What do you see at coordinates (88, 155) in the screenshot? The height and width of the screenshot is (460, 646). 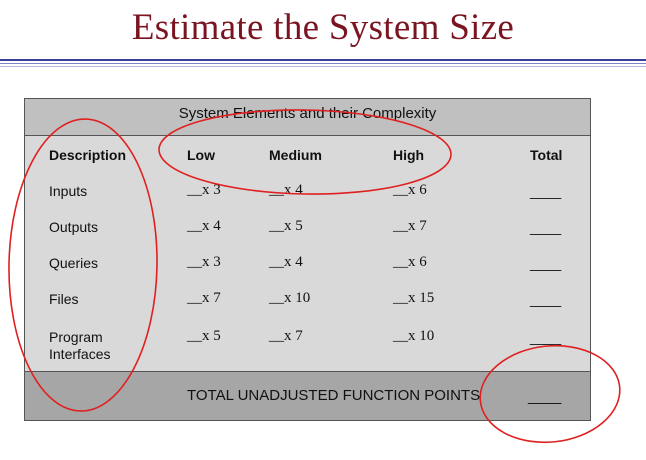 I see `header-description: Description` at bounding box center [88, 155].